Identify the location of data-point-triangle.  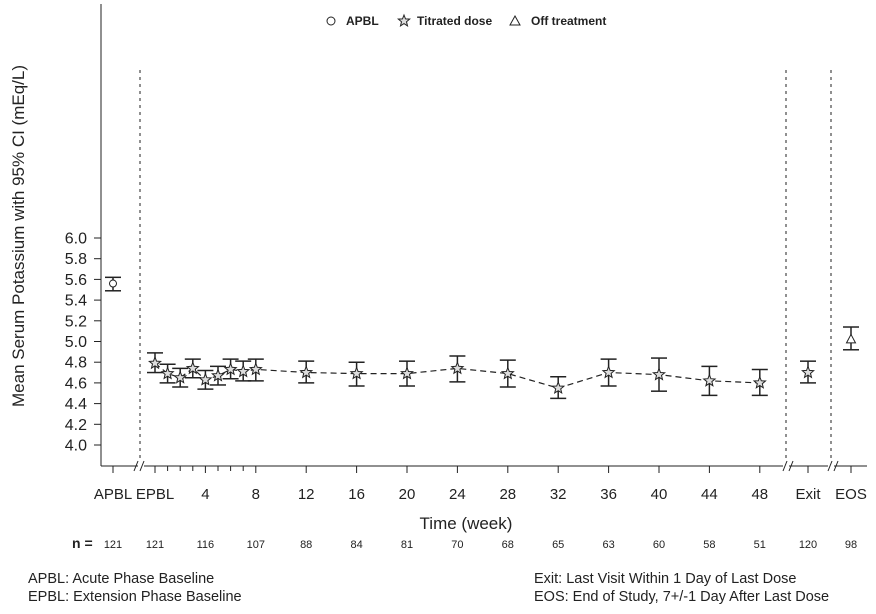
(851, 338).